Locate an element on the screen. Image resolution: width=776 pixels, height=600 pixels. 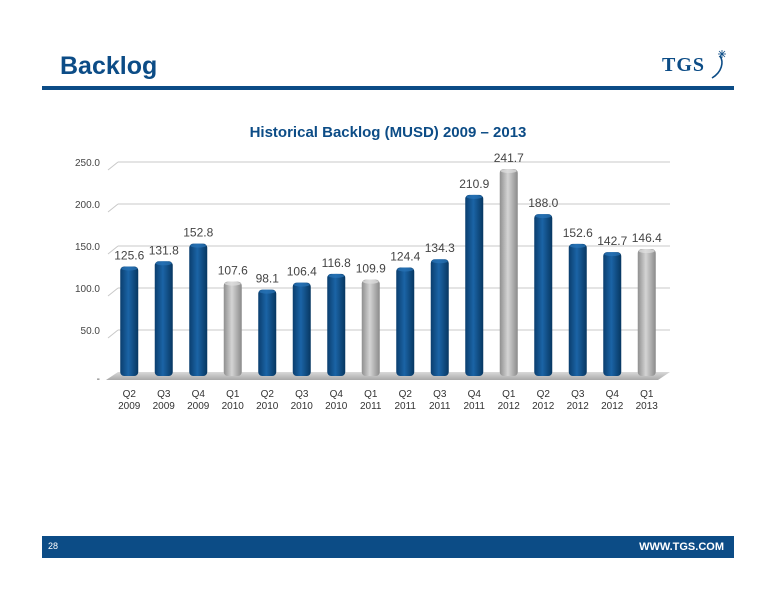
data-label: 134.3 is located at coordinates (440, 248).